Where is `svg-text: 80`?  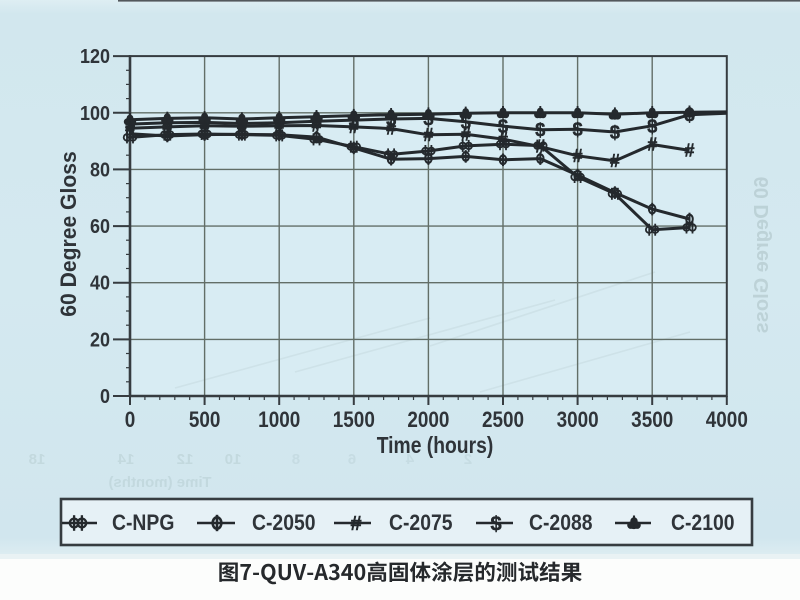 svg-text: 80 is located at coordinates (100, 171).